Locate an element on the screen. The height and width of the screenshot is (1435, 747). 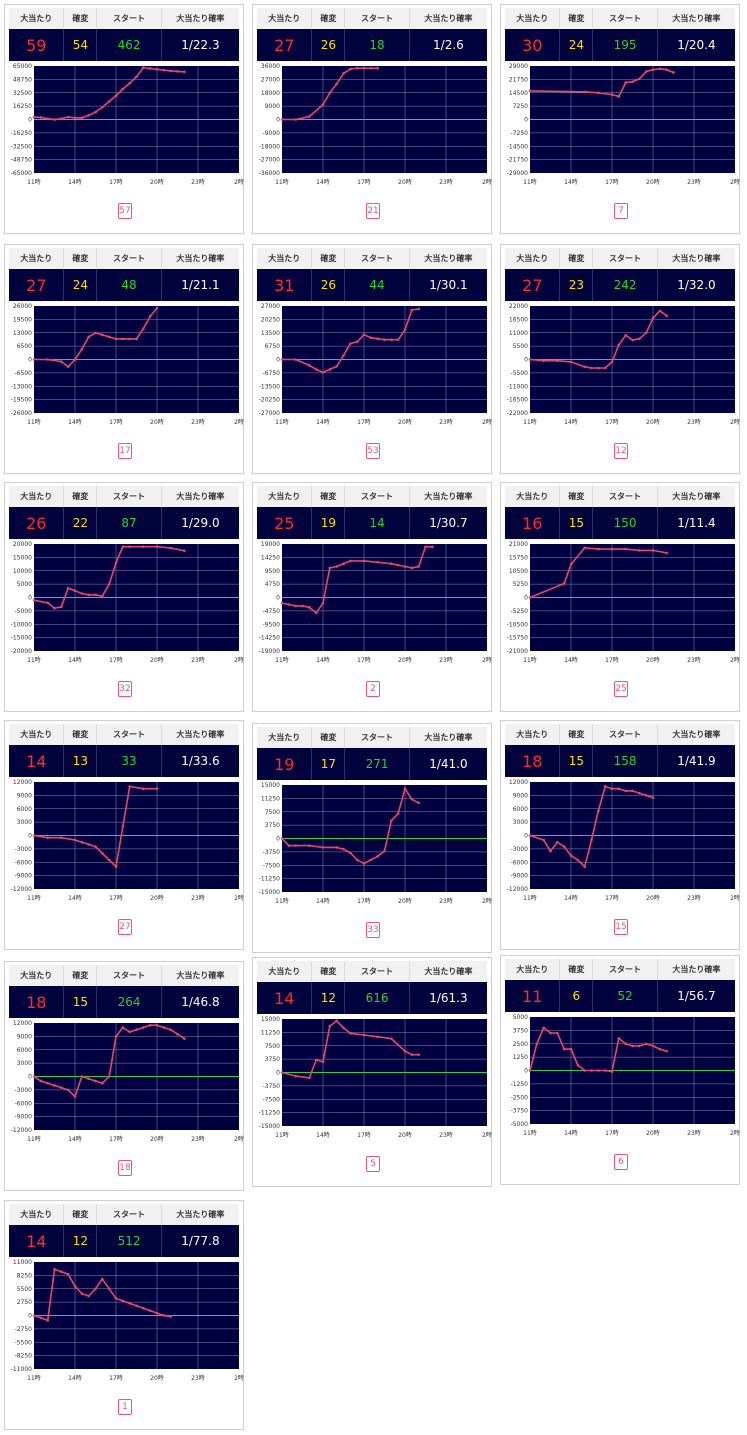
header-prob: 大当たり確率 is located at coordinates (200, 975).